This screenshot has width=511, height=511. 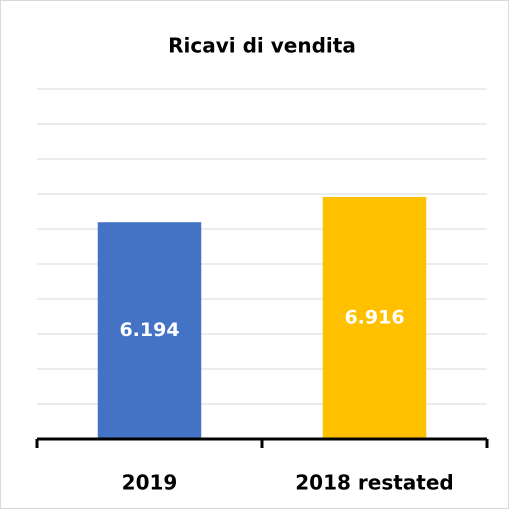 I want to click on value-label: 6.916, so click(x=374, y=317).